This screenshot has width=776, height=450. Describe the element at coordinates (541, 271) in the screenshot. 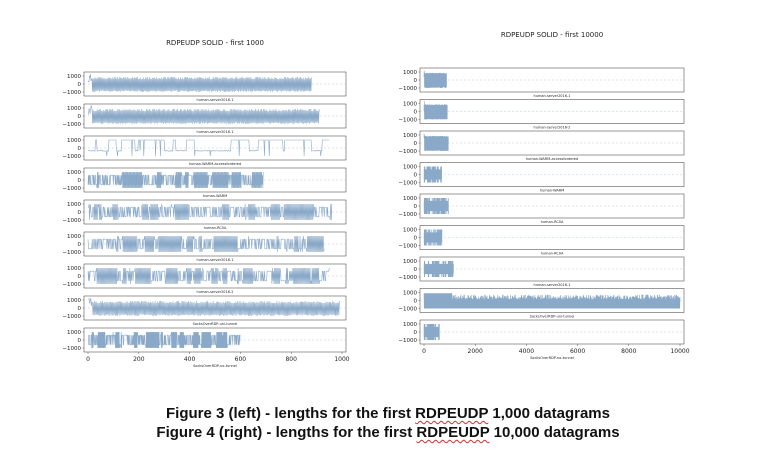

I see `subplot-7: 1000 0 −1000 human-server2016-1` at that location.